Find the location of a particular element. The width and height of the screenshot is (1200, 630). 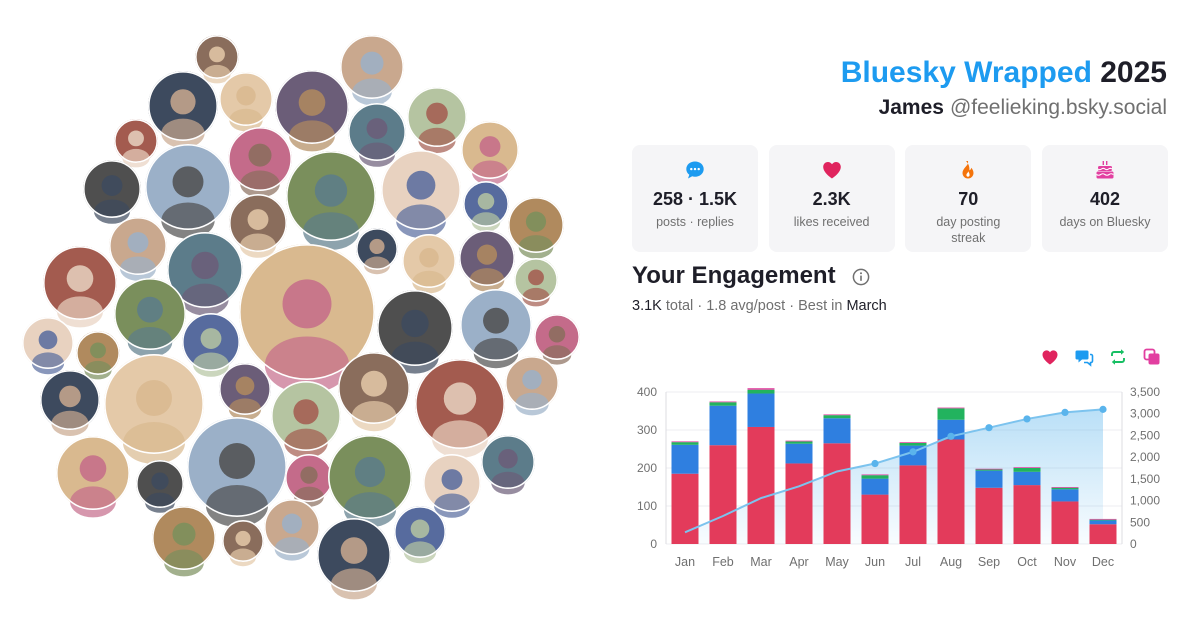

info-icon is located at coordinates (861, 277).